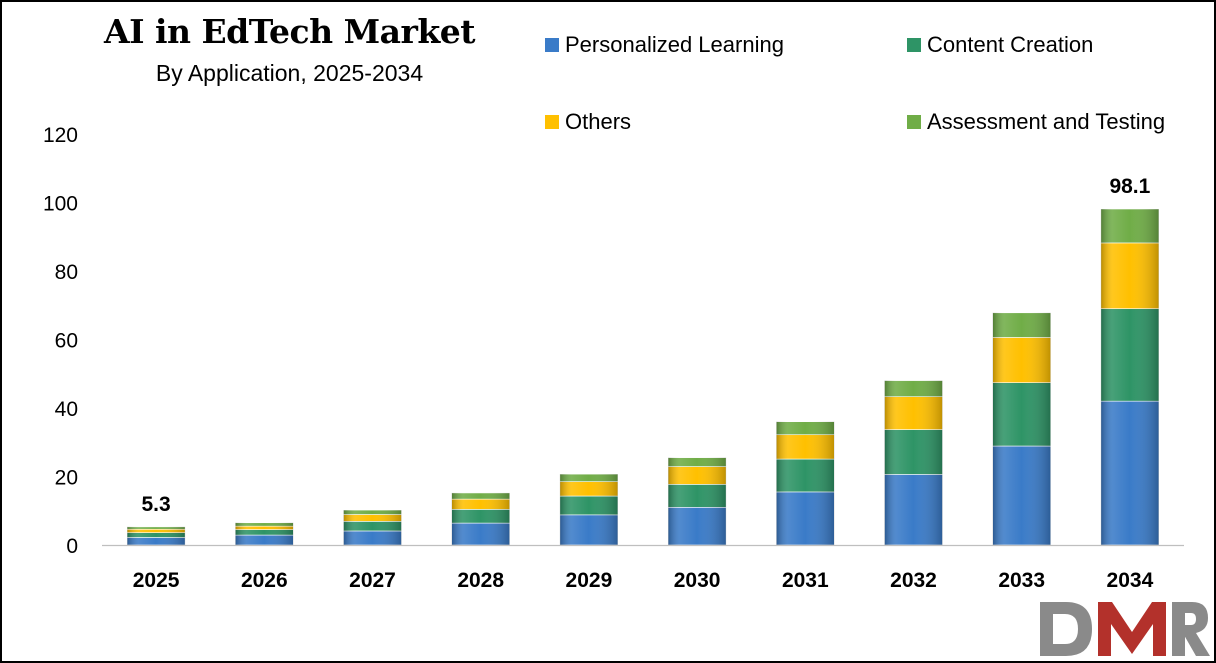  I want to click on bar-shade-2028-assessment-and-testing, so click(480, 496).